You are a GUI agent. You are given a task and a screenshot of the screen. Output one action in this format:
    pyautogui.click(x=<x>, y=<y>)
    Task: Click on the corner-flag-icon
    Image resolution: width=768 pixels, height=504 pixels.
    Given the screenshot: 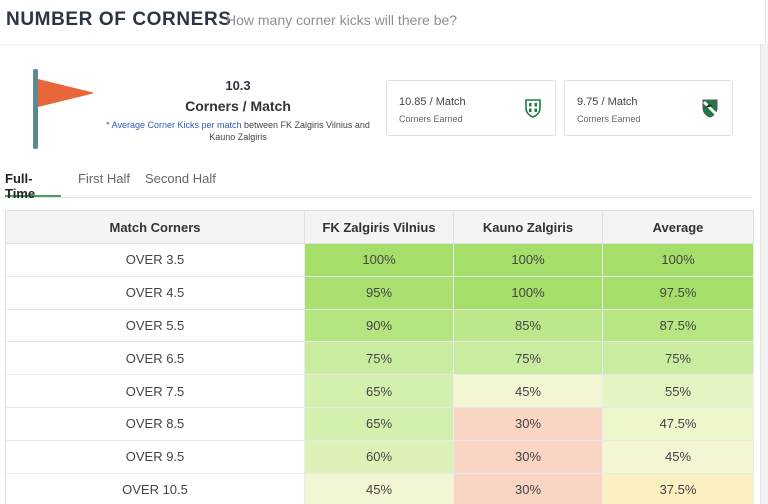 What is the action you would take?
    pyautogui.click(x=63, y=109)
    